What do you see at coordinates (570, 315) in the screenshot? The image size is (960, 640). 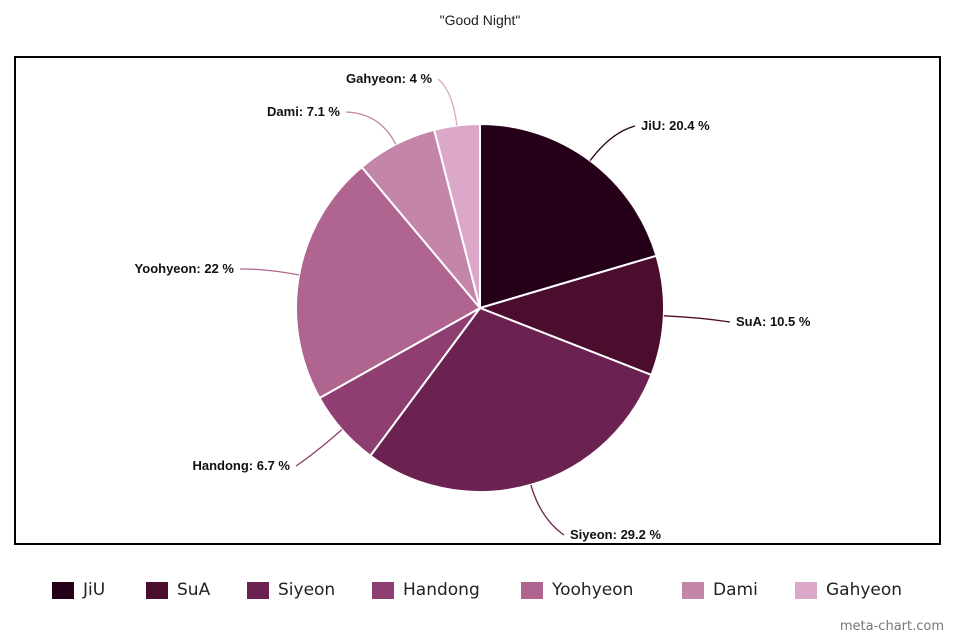 I see `pie-slice-sua` at bounding box center [570, 315].